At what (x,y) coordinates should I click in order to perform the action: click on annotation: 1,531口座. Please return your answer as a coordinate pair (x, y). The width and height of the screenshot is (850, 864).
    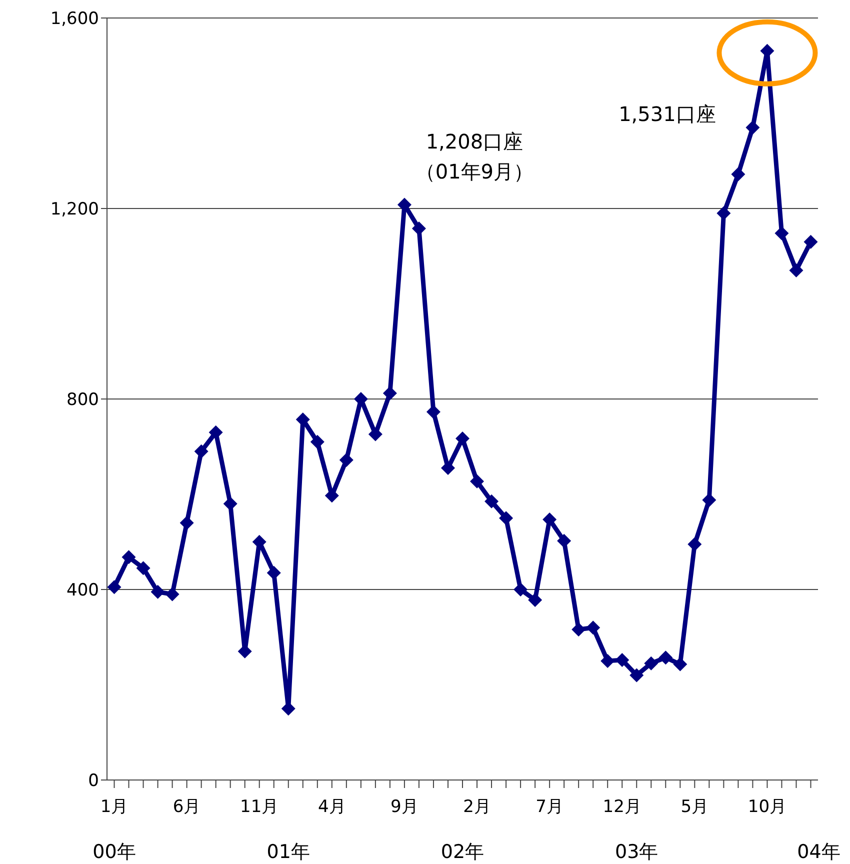
    Looking at the image, I should click on (667, 114).